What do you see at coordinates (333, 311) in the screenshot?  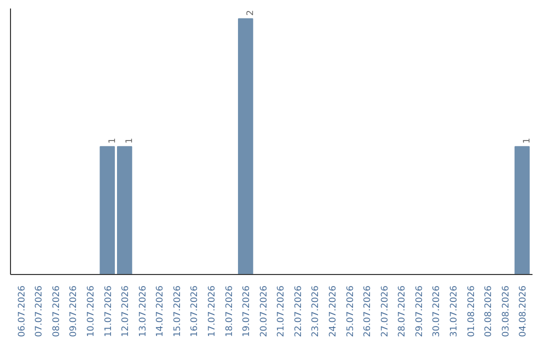 I see `x-tick-label: 24.07.2026` at bounding box center [333, 311].